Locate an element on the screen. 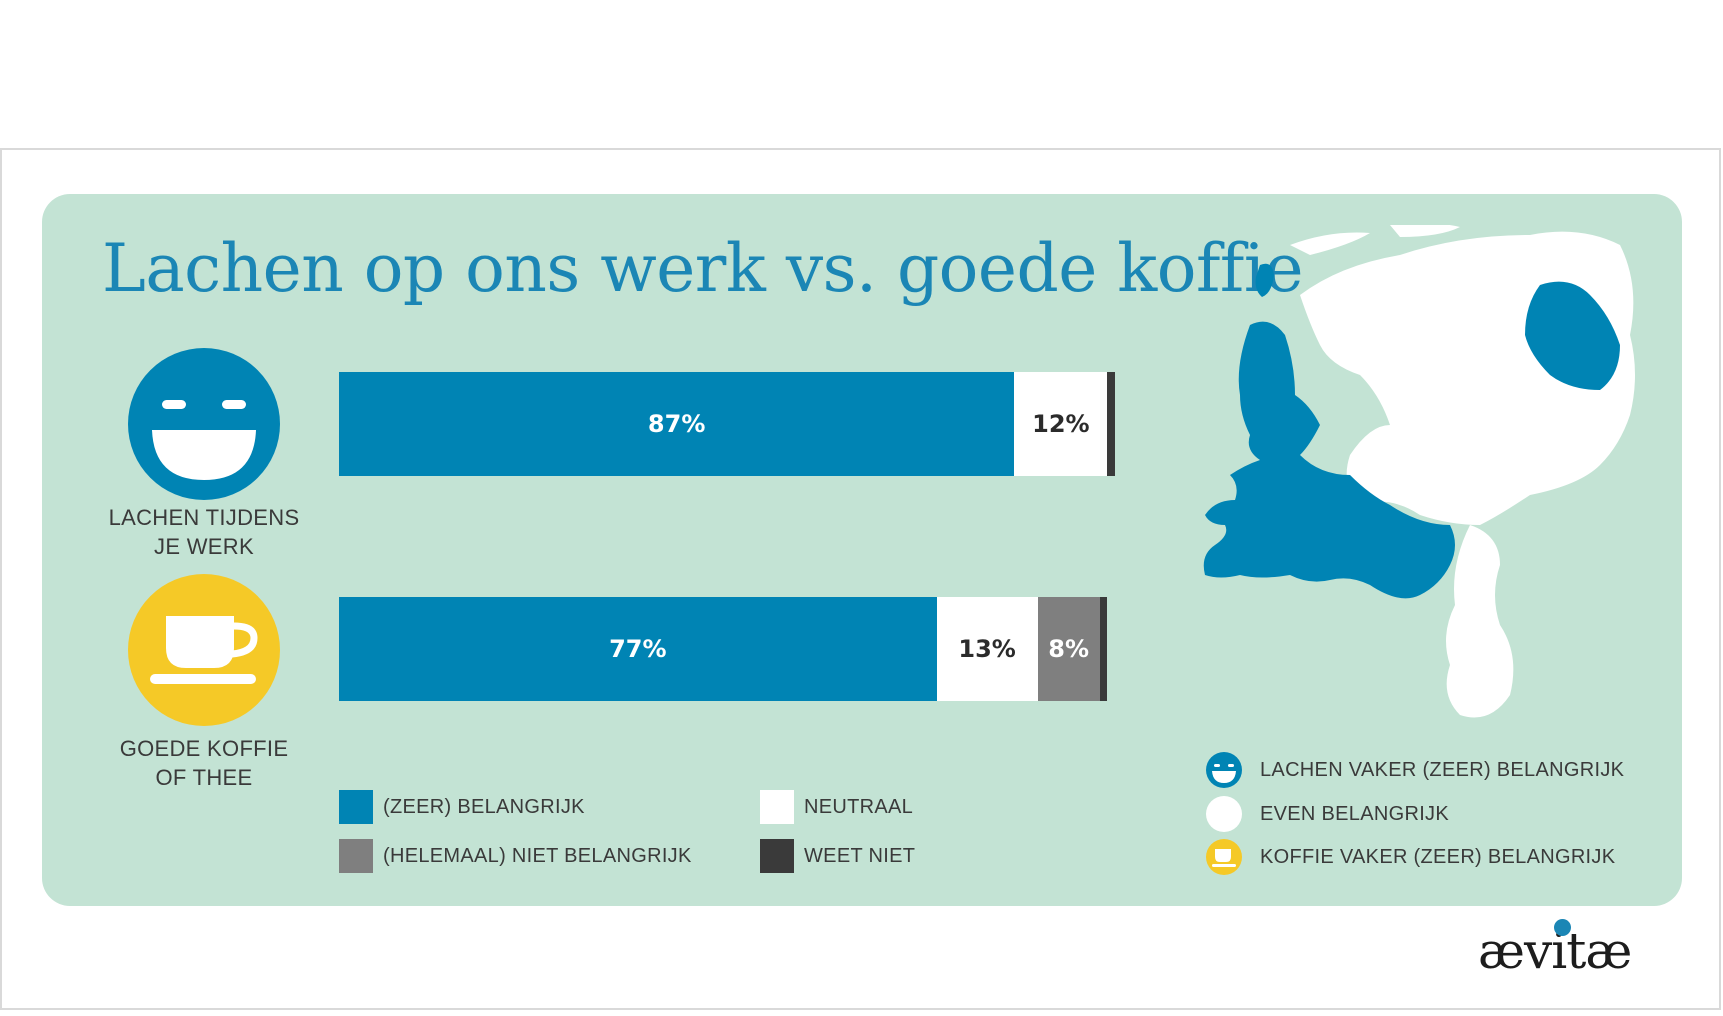 Image resolution: width=1723 pixels, height=1016 pixels. map-legend-label: LACHEN VAKER (ZEER) BELANGRIJK is located at coordinates (1442, 769).